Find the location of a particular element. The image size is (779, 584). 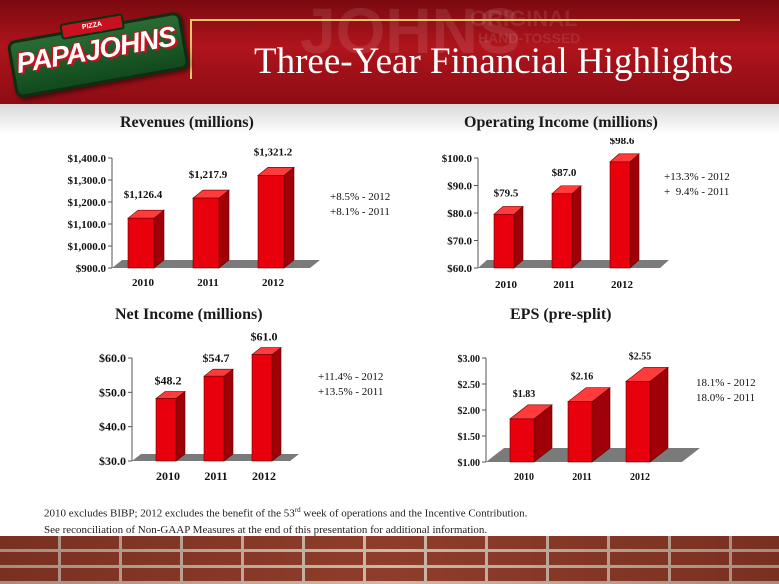

growth-2012: 18.1% - 2012 is located at coordinates (726, 383).